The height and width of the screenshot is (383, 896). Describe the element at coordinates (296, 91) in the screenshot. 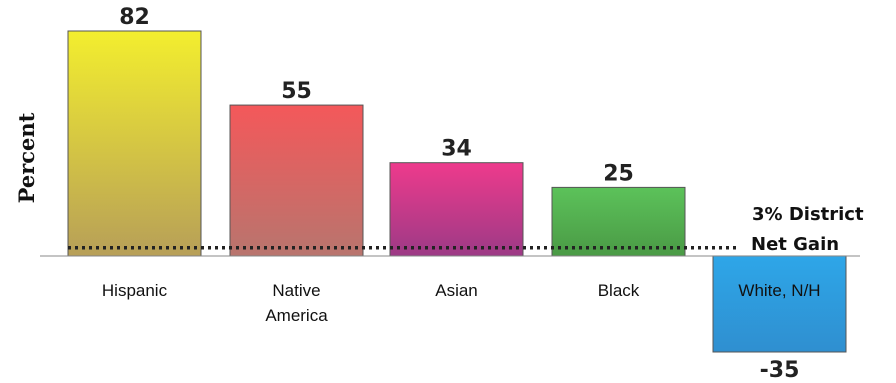

I see `value-label-native-america: 55` at that location.